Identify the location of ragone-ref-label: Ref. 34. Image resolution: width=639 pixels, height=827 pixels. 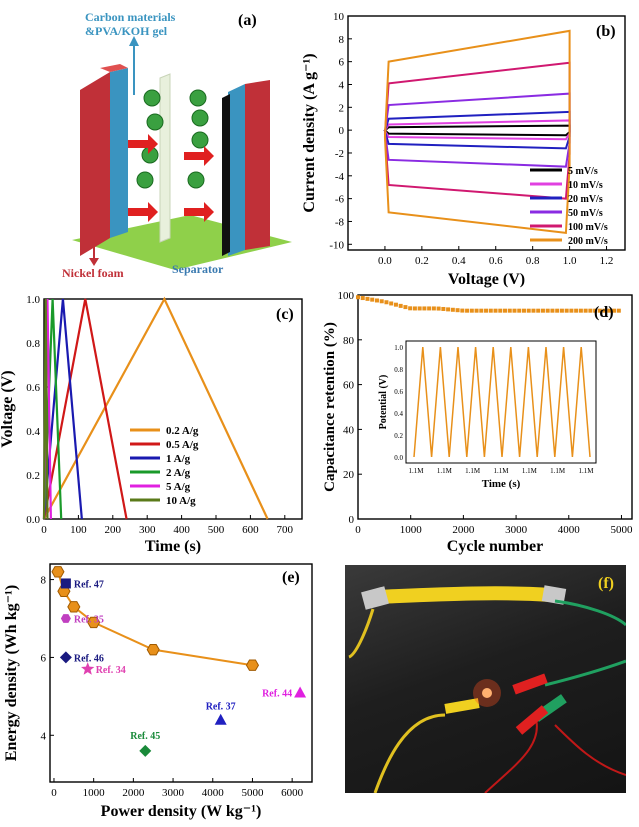
(111, 670).